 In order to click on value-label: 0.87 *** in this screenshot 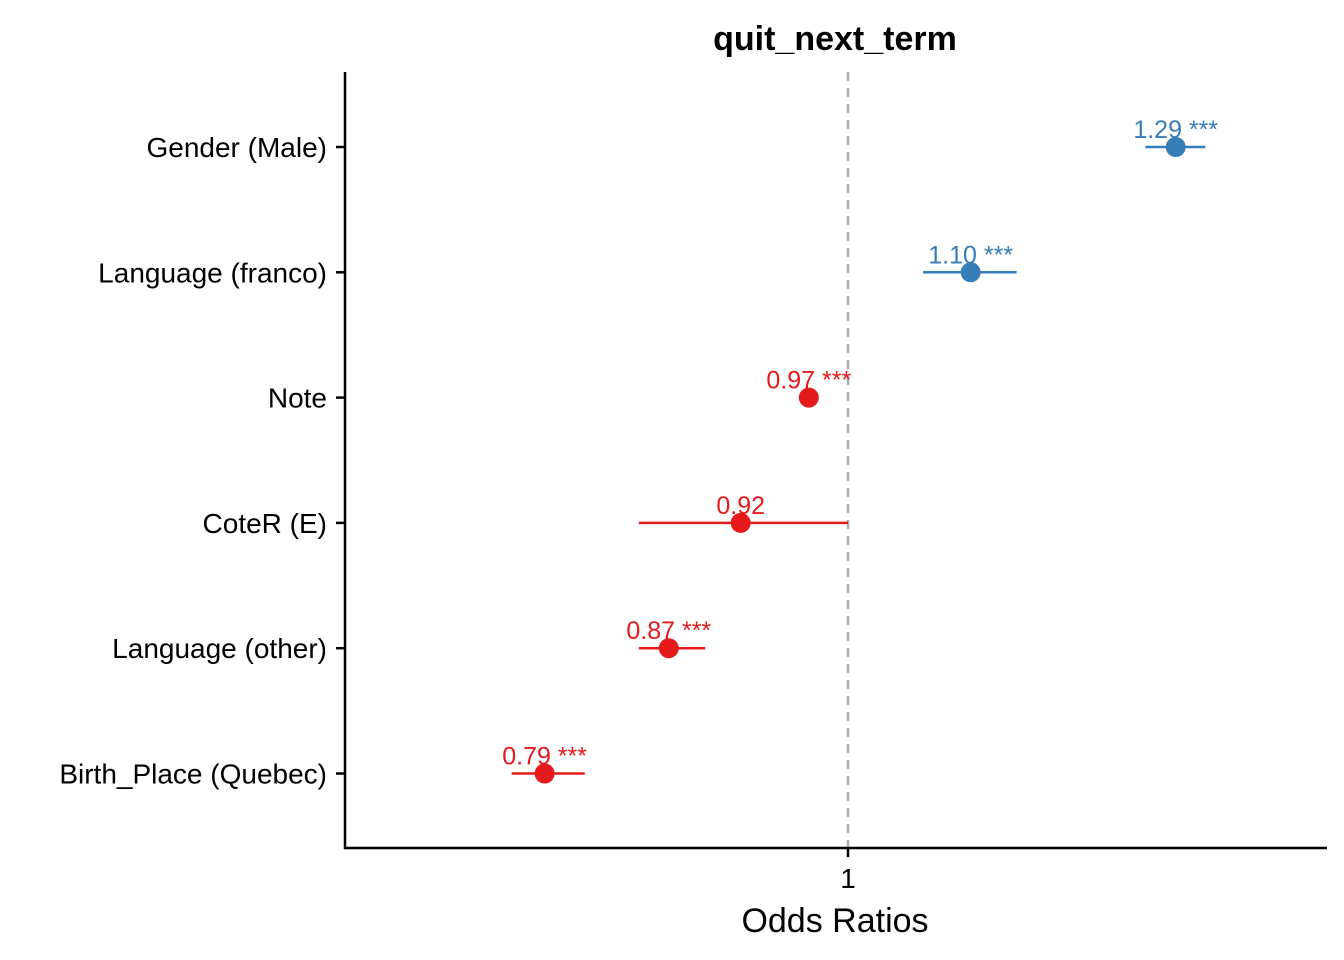, I will do `click(668, 631)`.